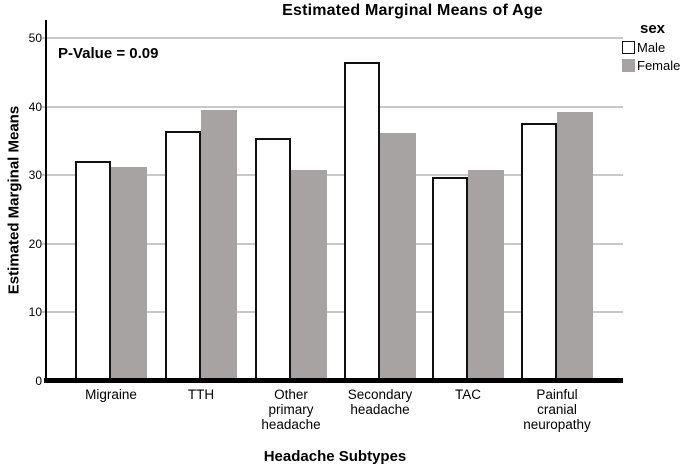 This screenshot has height=474, width=685. Describe the element at coordinates (111, 394) in the screenshot. I see `x-tick-label-0: Migraine` at that location.